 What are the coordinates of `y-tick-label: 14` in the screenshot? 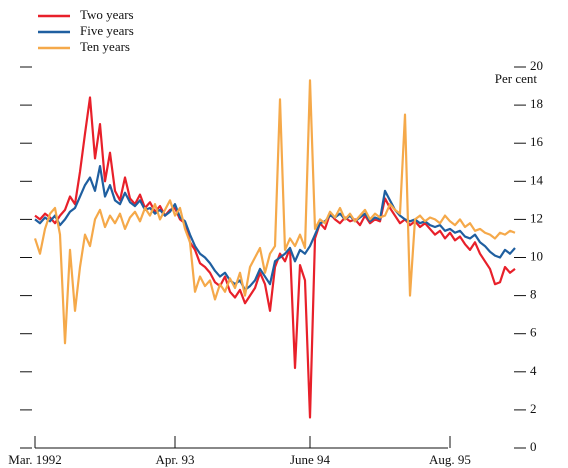 It's located at (537, 179).